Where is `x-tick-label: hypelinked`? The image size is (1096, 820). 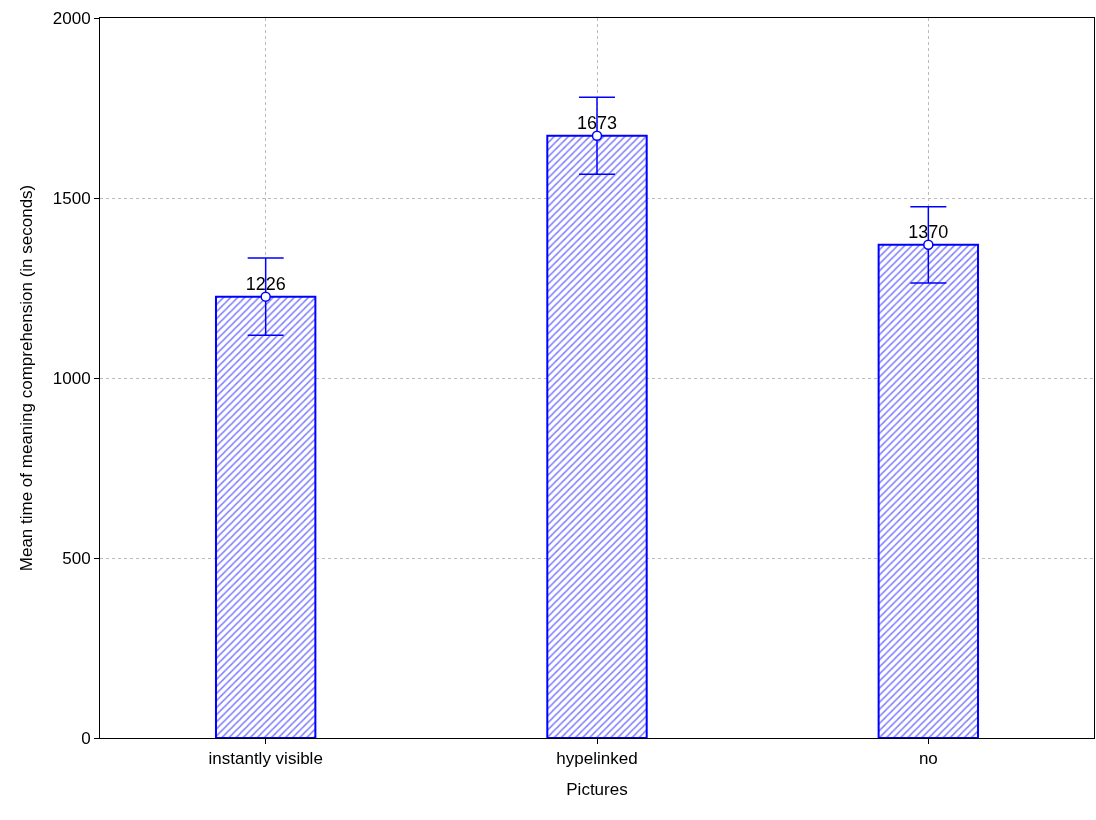 x-tick-label: hypelinked is located at coordinates (597, 759).